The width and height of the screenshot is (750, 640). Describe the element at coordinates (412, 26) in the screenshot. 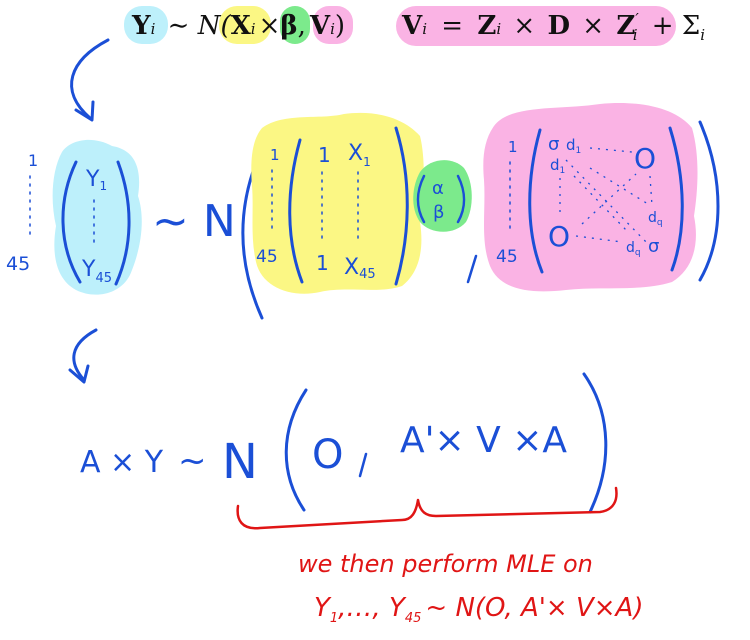

I see `var-v: V` at that location.